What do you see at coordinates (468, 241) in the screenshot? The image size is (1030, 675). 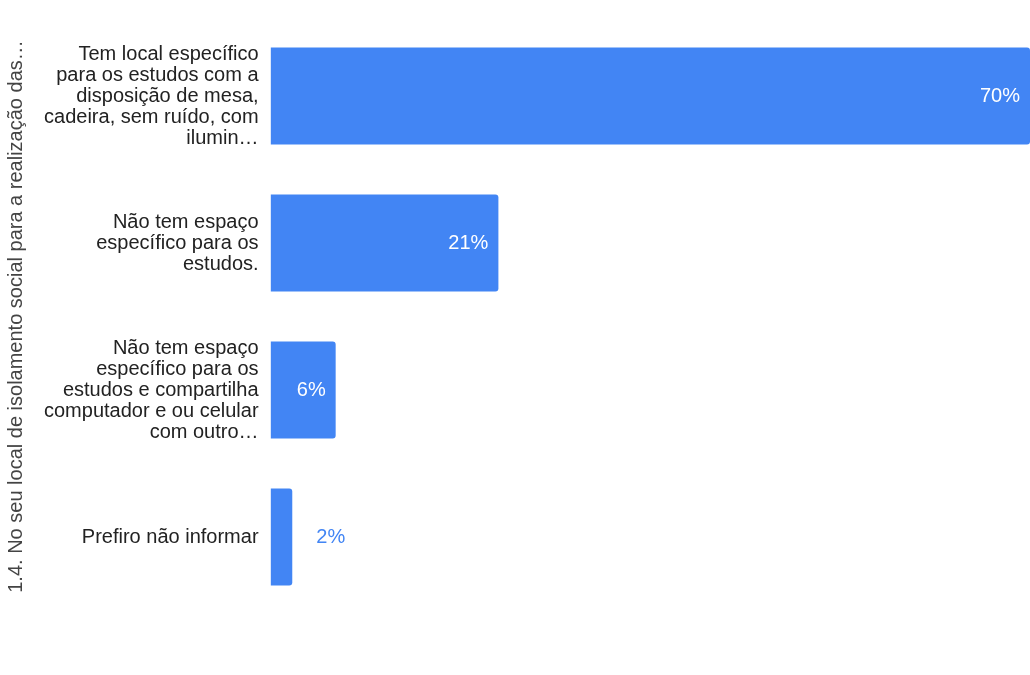 I see `data-label: 21%` at bounding box center [468, 241].